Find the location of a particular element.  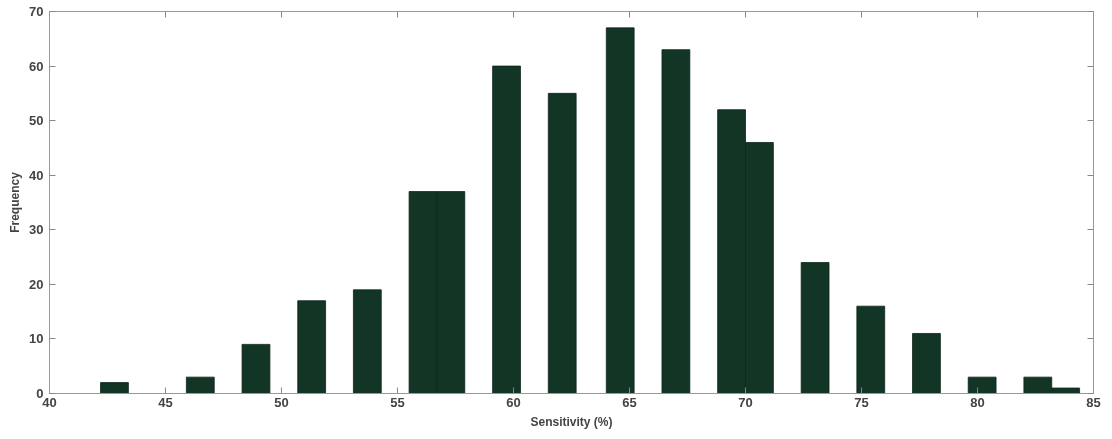

y-axis-title: Frequency is located at coordinates (15, 202).